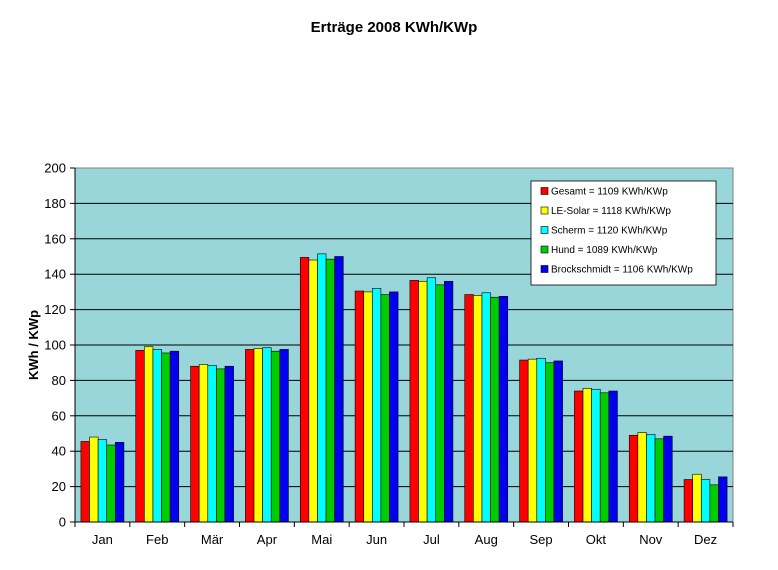 The height and width of the screenshot is (570, 778). Describe the element at coordinates (55, 345) in the screenshot. I see `y-tick-label-5: 100` at that location.